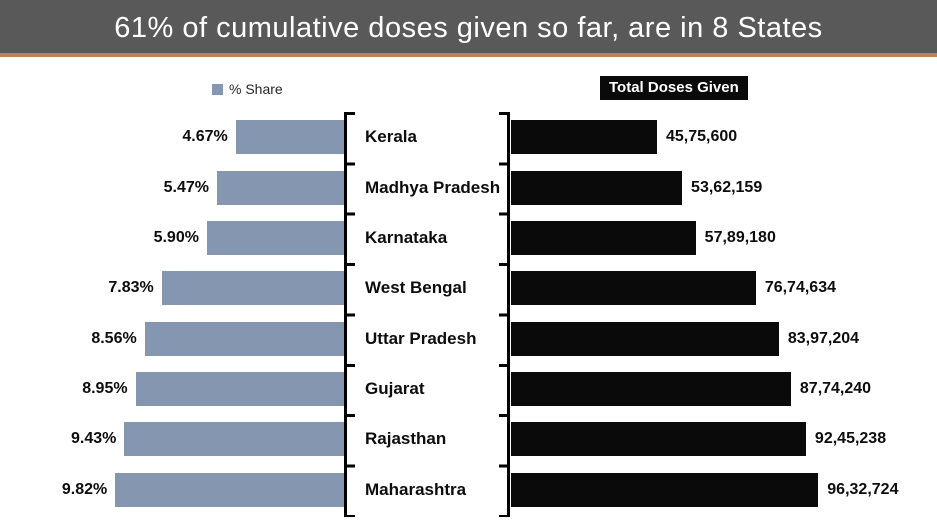  Describe the element at coordinates (93, 439) in the screenshot. I see `share-value-label: 9.43%` at that location.